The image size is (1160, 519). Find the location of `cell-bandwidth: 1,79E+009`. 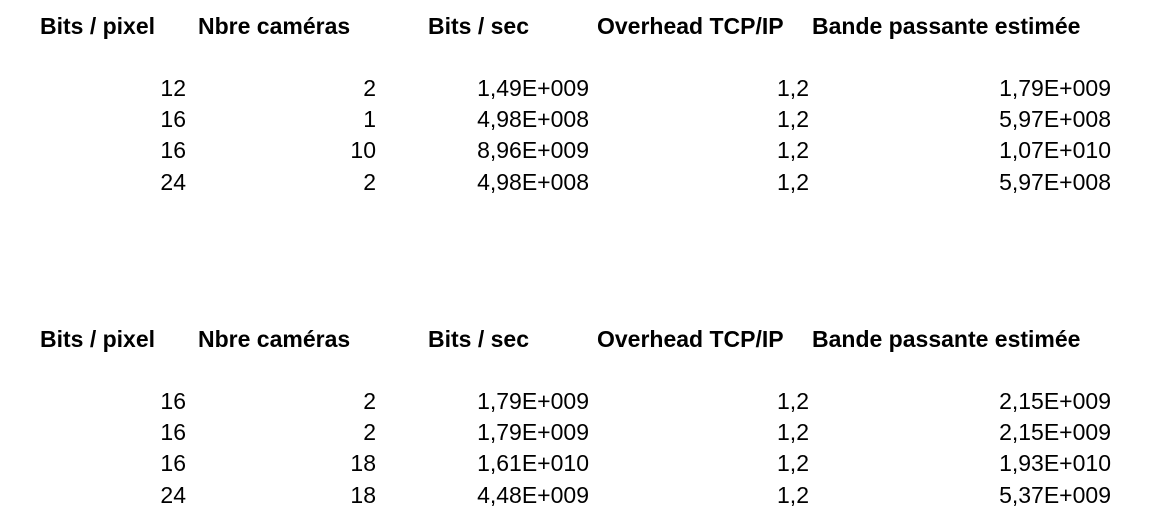

cell-bandwidth: 1,79E+009 is located at coordinates (1055, 88).